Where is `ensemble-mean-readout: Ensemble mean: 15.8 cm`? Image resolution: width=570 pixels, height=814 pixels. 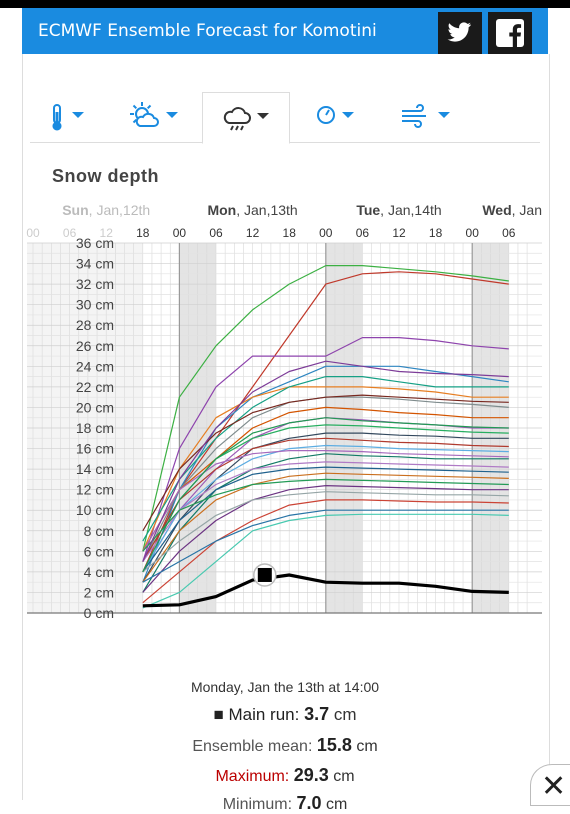
ensemble-mean-readout: Ensemble mean: 15.8 cm is located at coordinates (285, 745).